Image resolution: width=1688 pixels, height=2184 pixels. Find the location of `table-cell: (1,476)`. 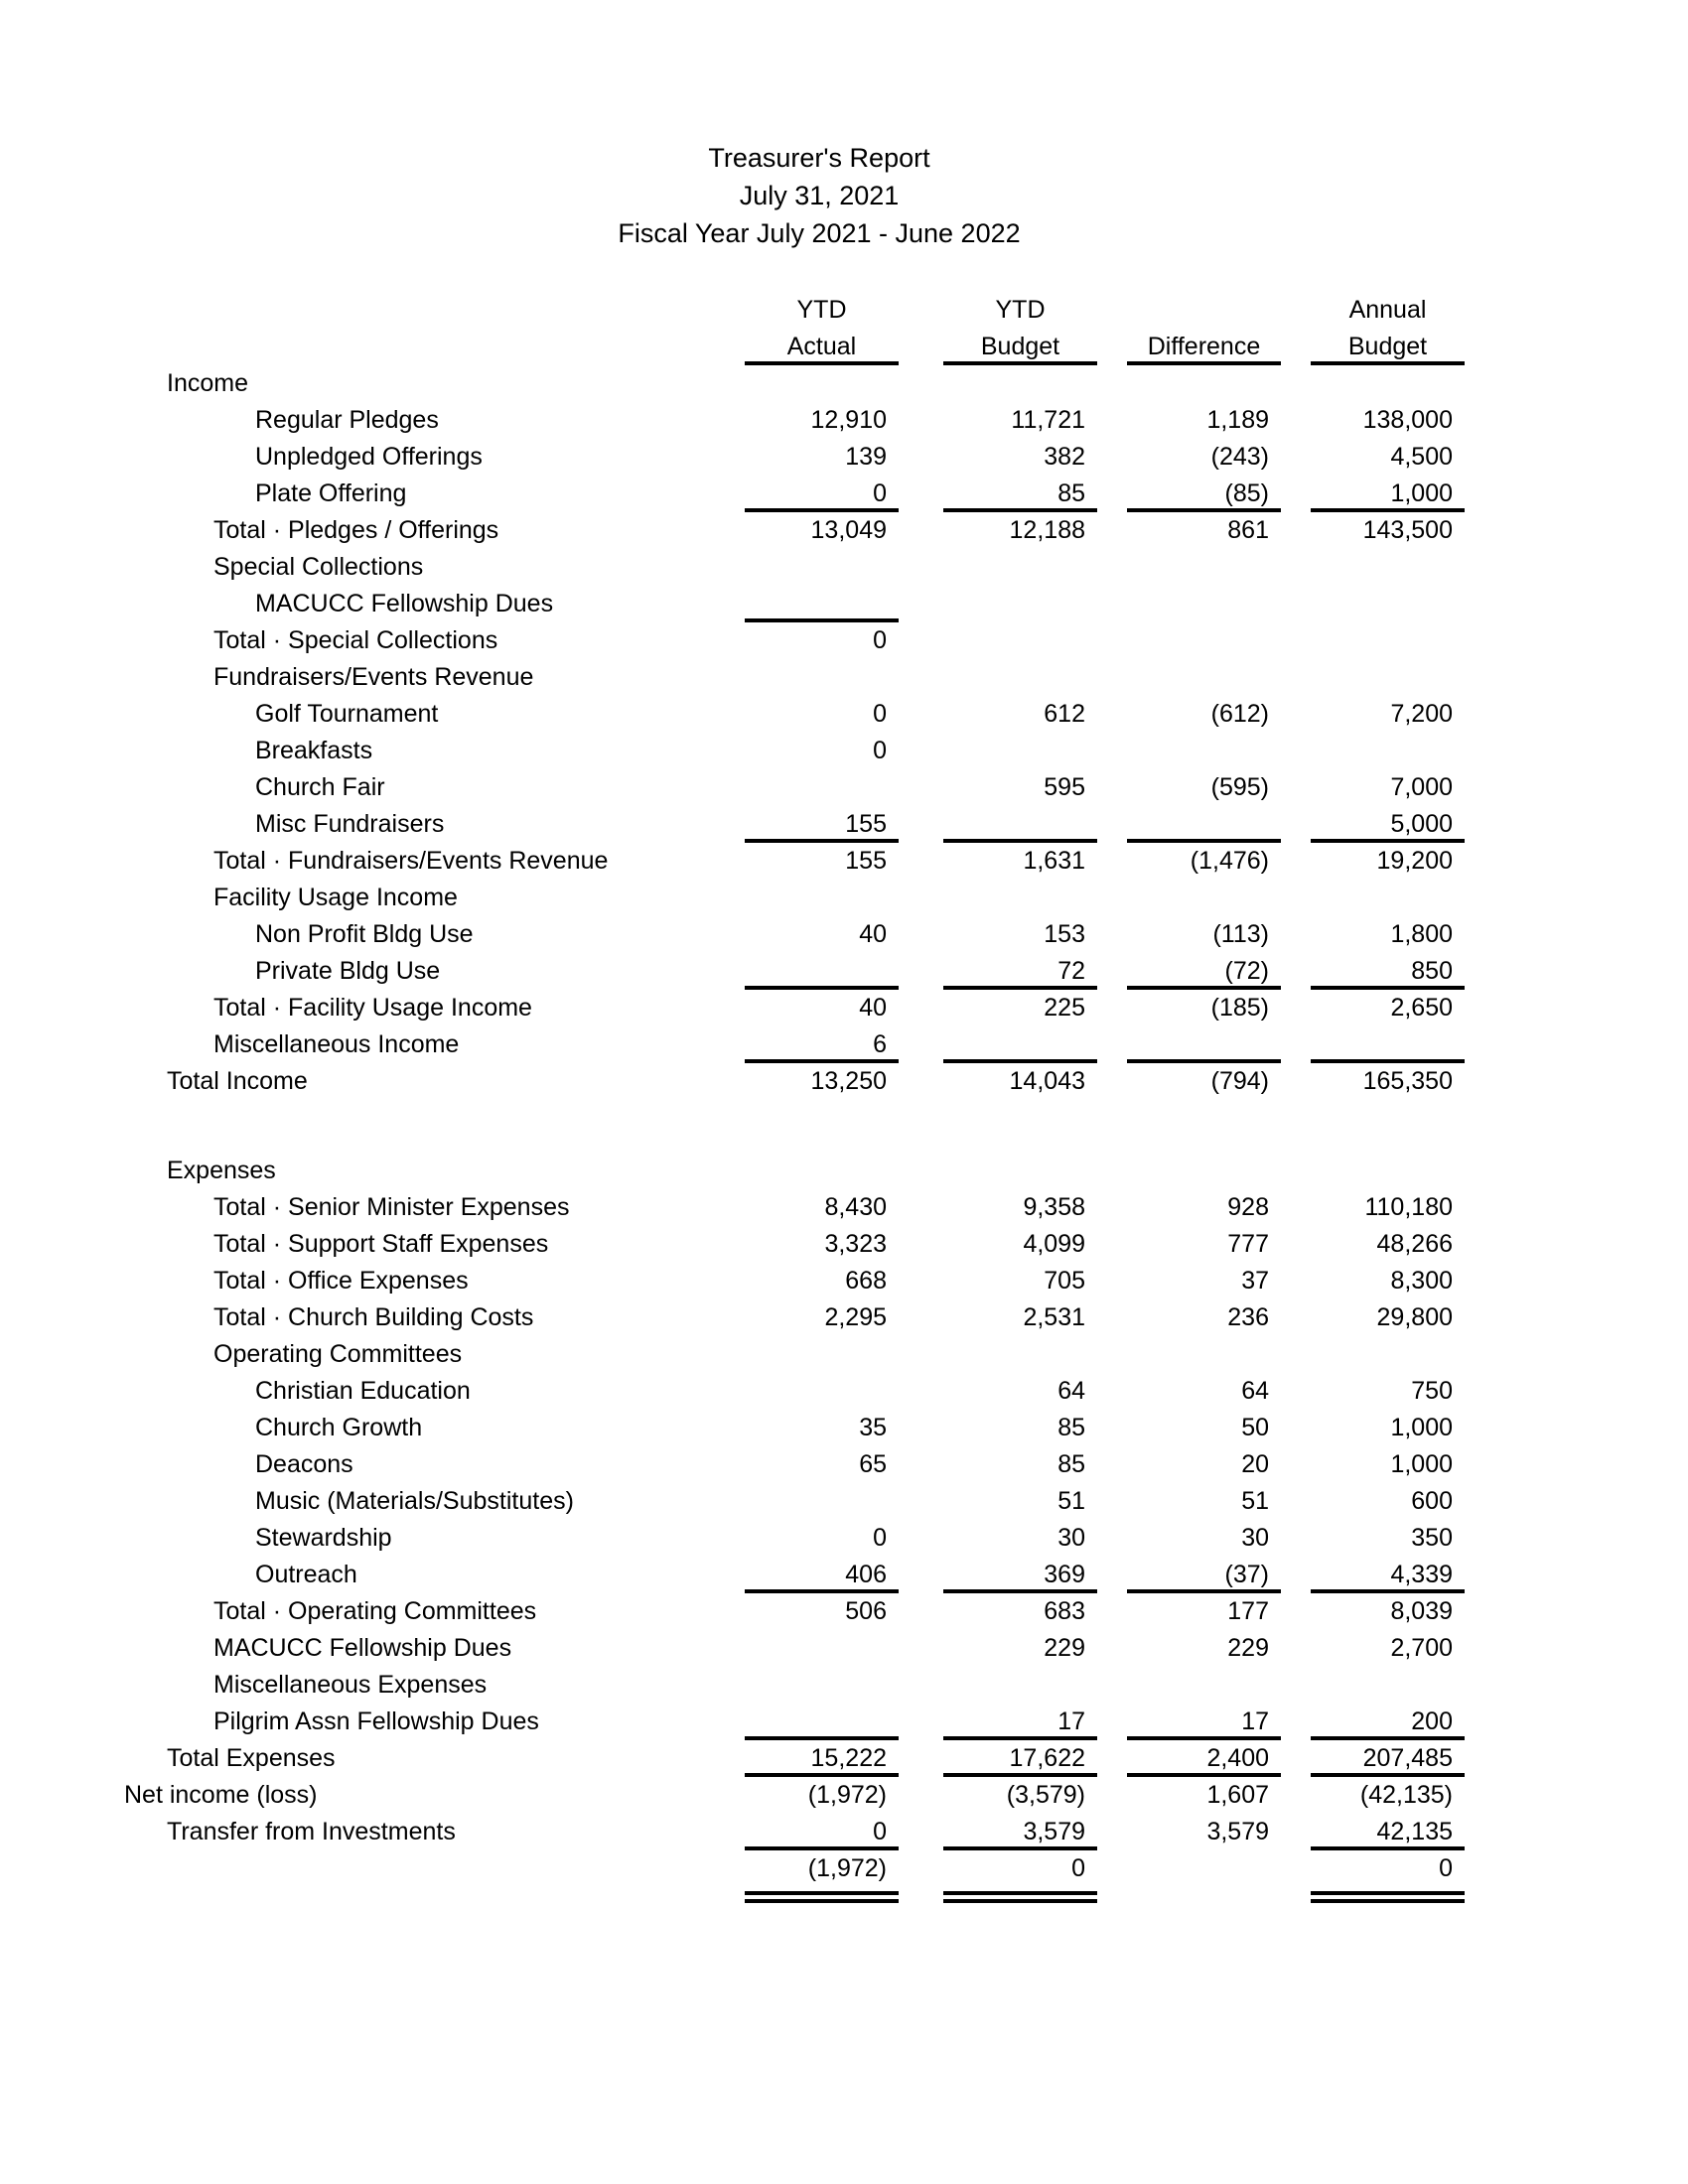

table-cell: (1,476) is located at coordinates (1189, 861).